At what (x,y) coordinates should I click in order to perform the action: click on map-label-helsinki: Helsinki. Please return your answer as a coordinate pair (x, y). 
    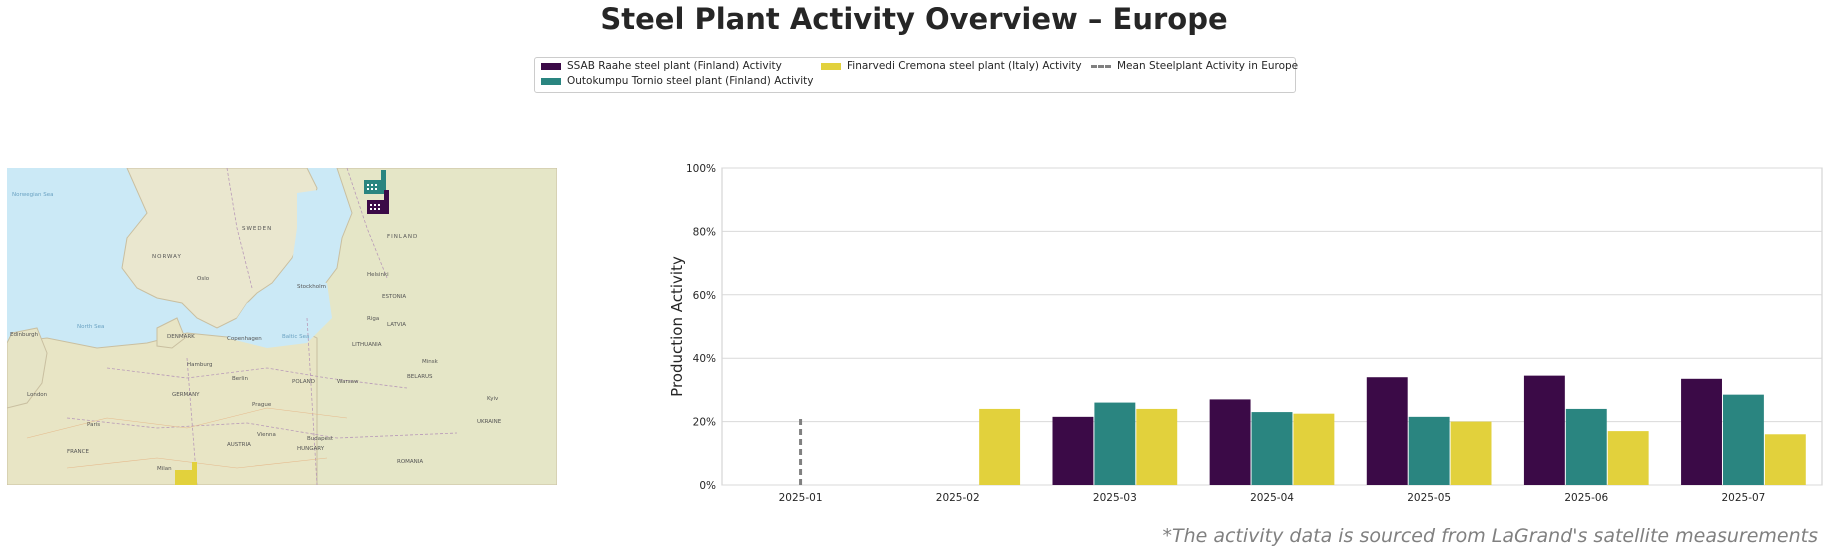
    Looking at the image, I should click on (378, 275).